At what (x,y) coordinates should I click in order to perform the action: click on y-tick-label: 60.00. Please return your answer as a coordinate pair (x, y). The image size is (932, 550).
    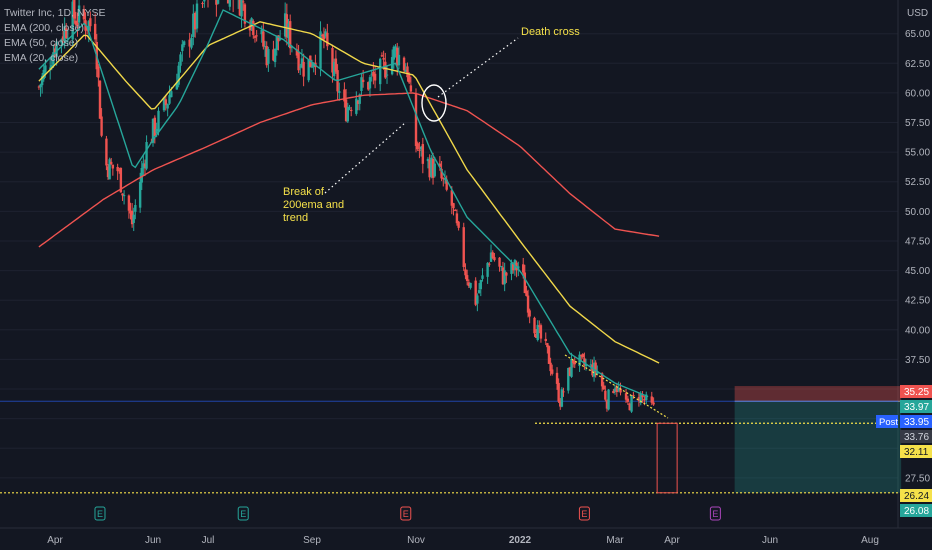
    Looking at the image, I should click on (917, 93).